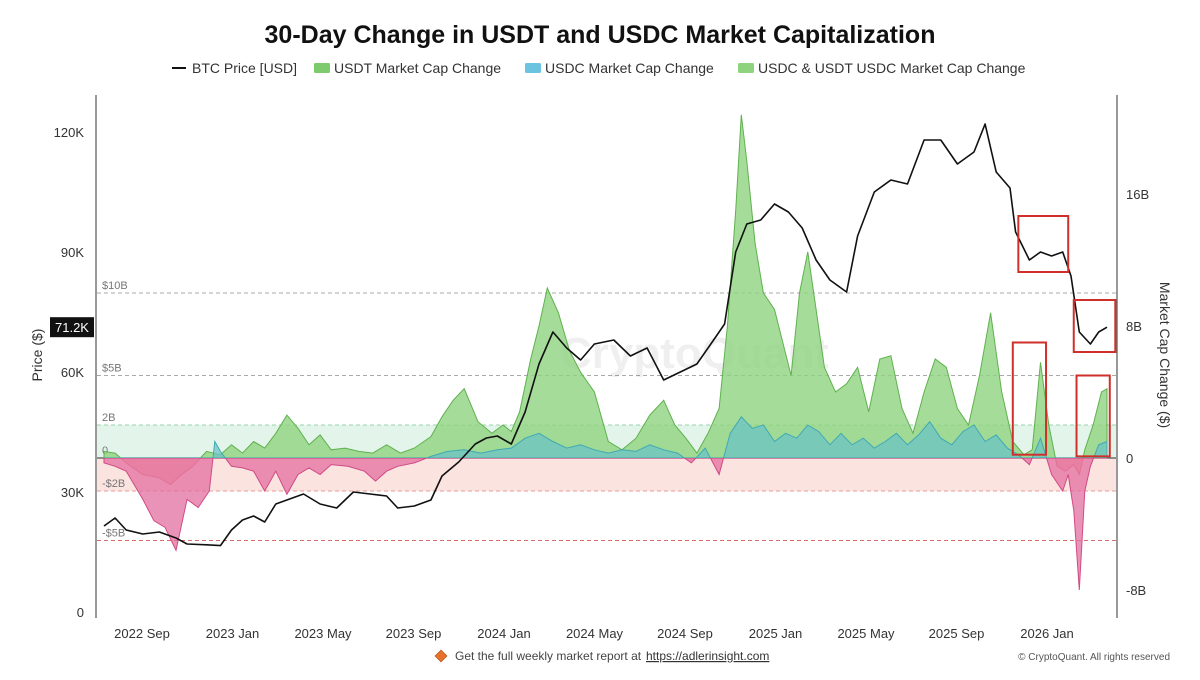 Image resolution: width=1200 pixels, height=680 pixels. I want to click on legend-item-3: USDC & USDT USDC Market Cap Change, so click(882, 68).